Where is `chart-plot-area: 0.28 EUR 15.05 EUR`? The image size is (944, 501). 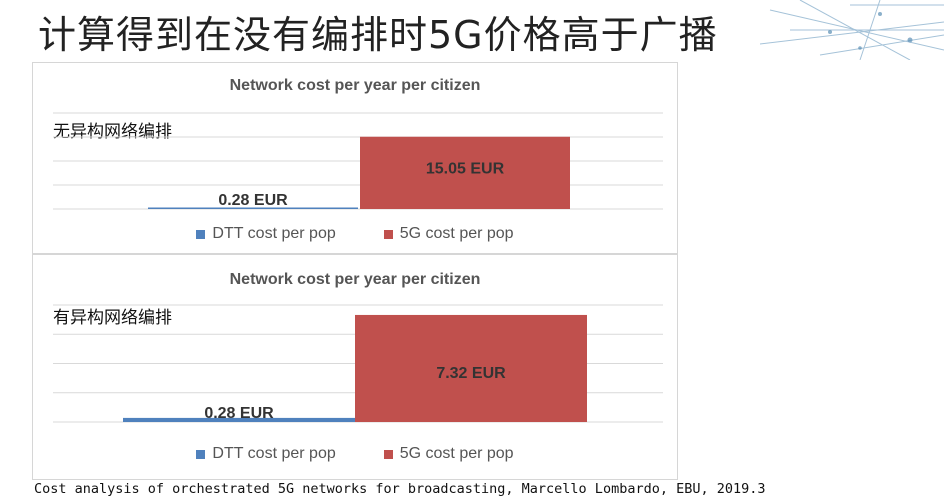 chart-plot-area: 0.28 EUR 15.05 EUR is located at coordinates (358, 161).